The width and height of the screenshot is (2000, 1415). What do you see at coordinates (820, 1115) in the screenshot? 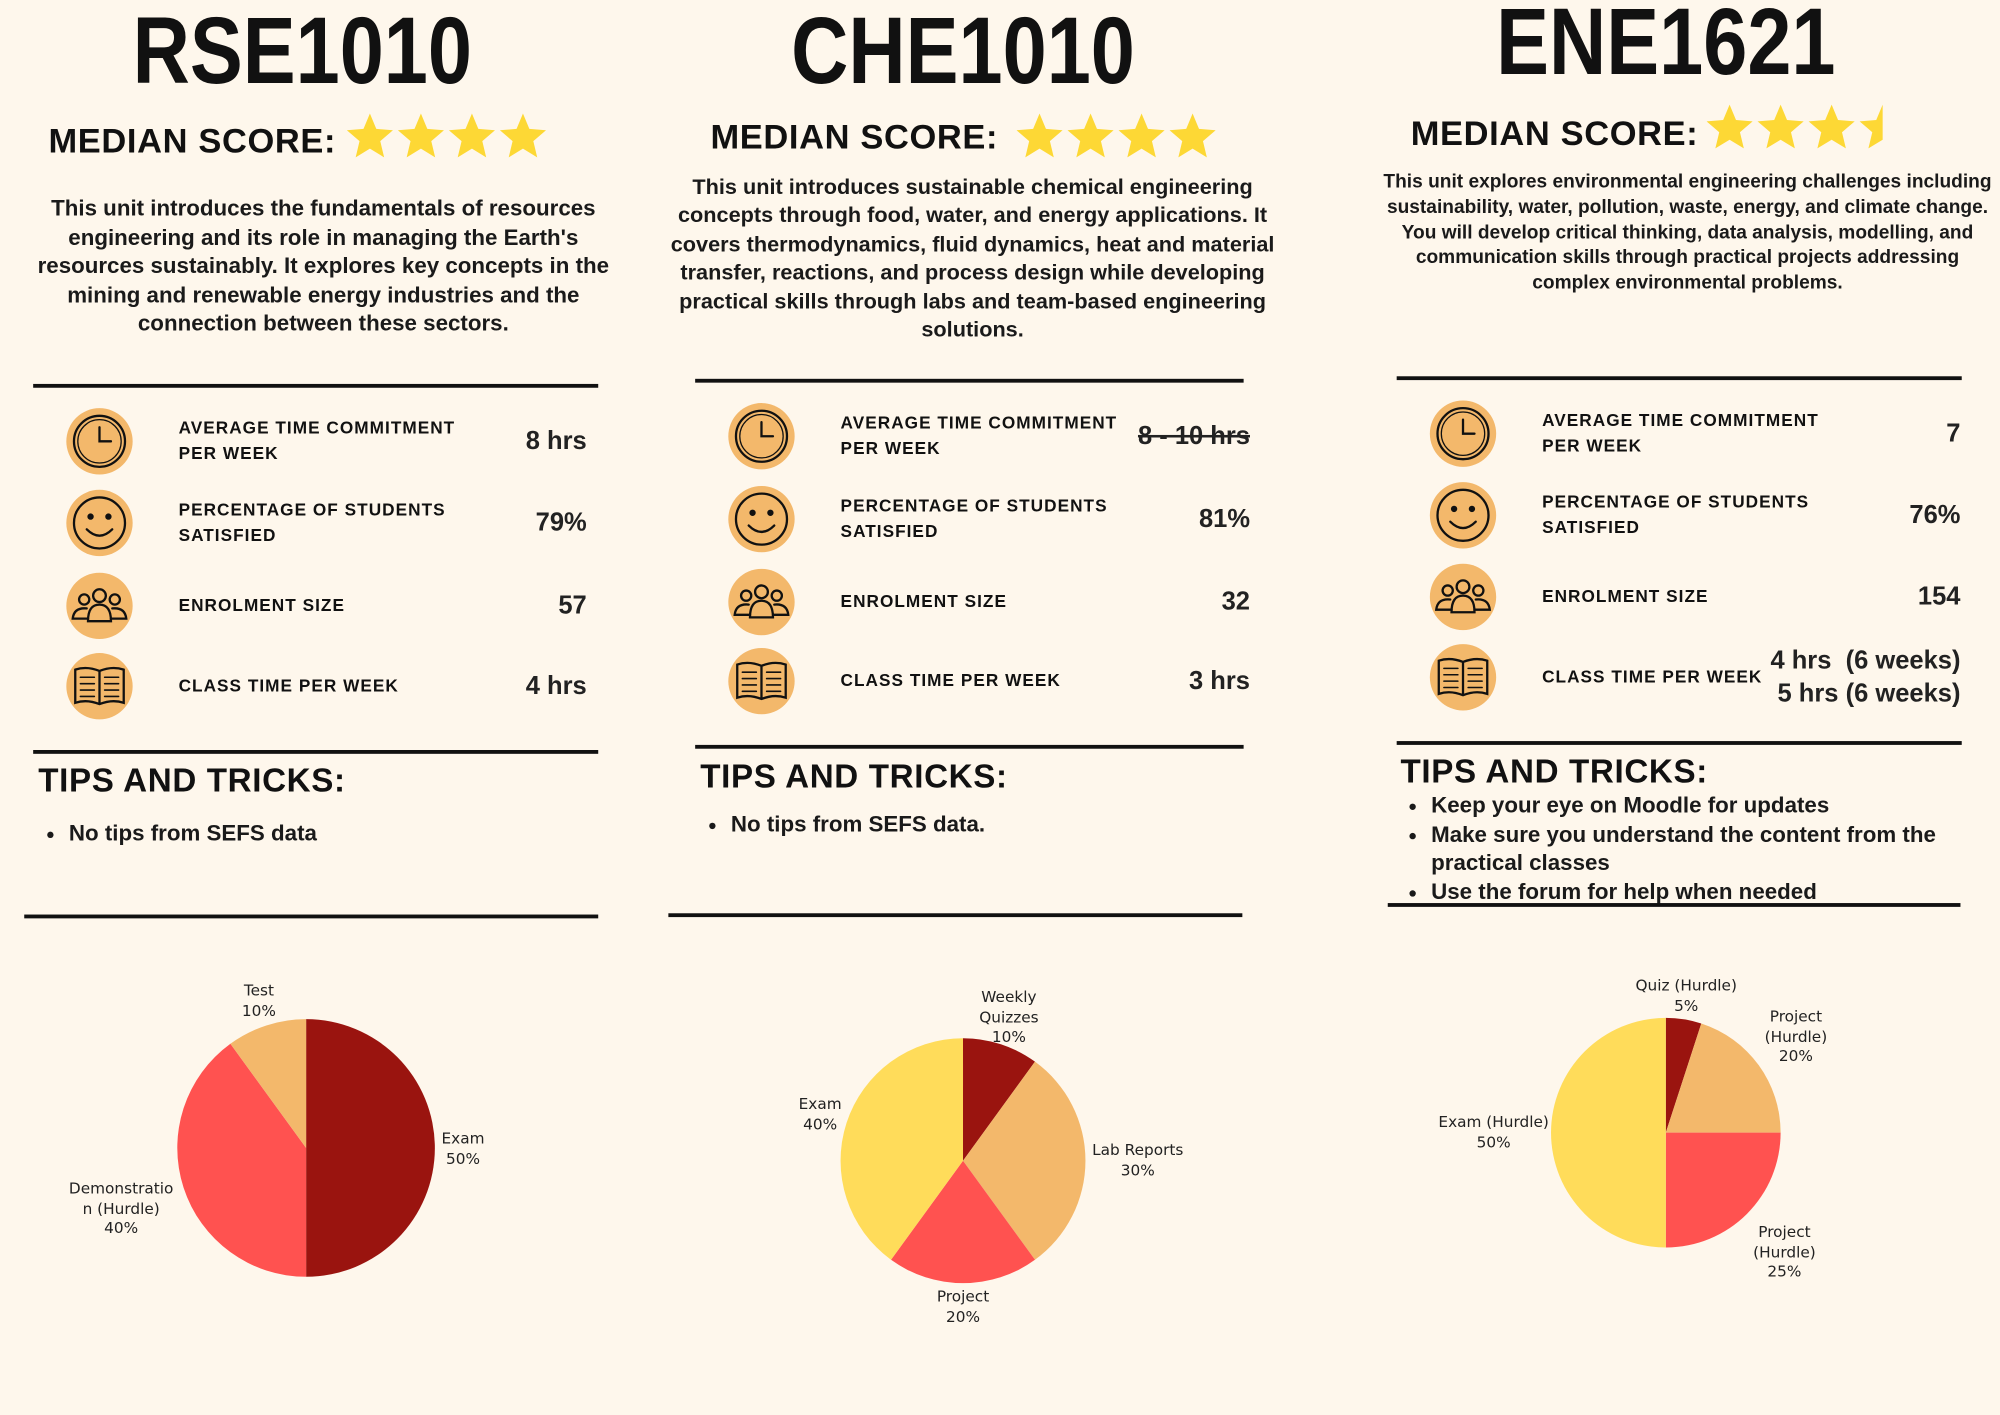
I see `pie-label: Exam 40%` at bounding box center [820, 1115].